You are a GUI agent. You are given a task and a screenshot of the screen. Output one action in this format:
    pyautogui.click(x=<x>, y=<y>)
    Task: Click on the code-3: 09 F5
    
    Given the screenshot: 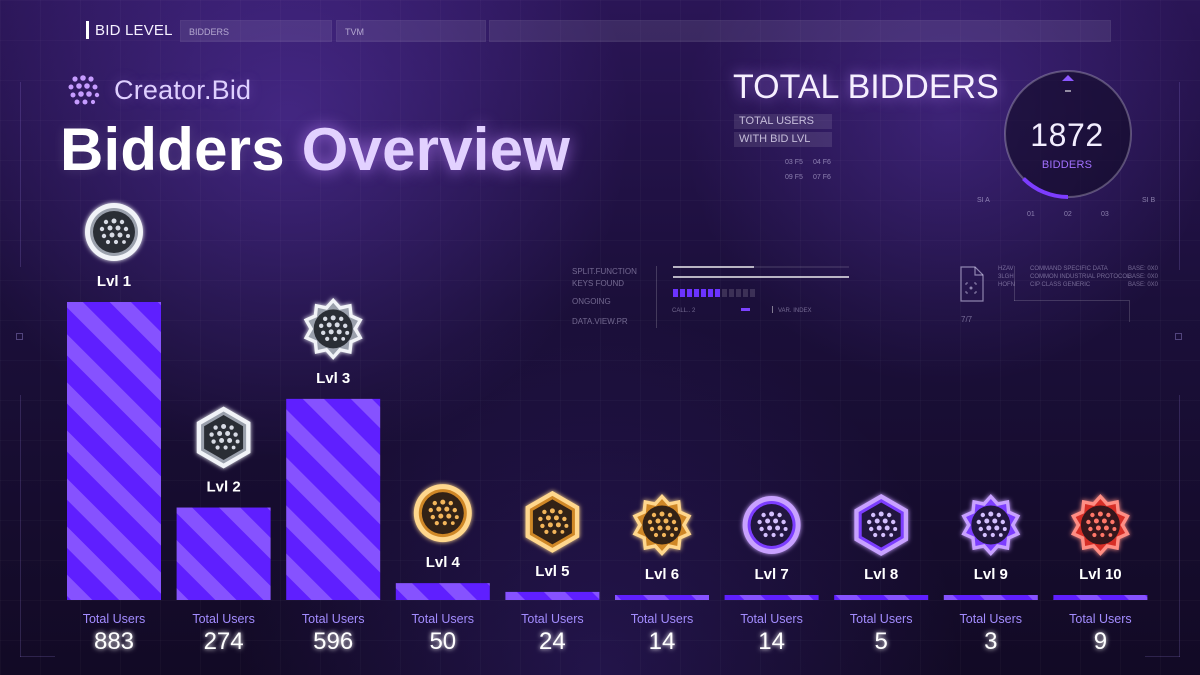 What is the action you would take?
    pyautogui.click(x=794, y=177)
    